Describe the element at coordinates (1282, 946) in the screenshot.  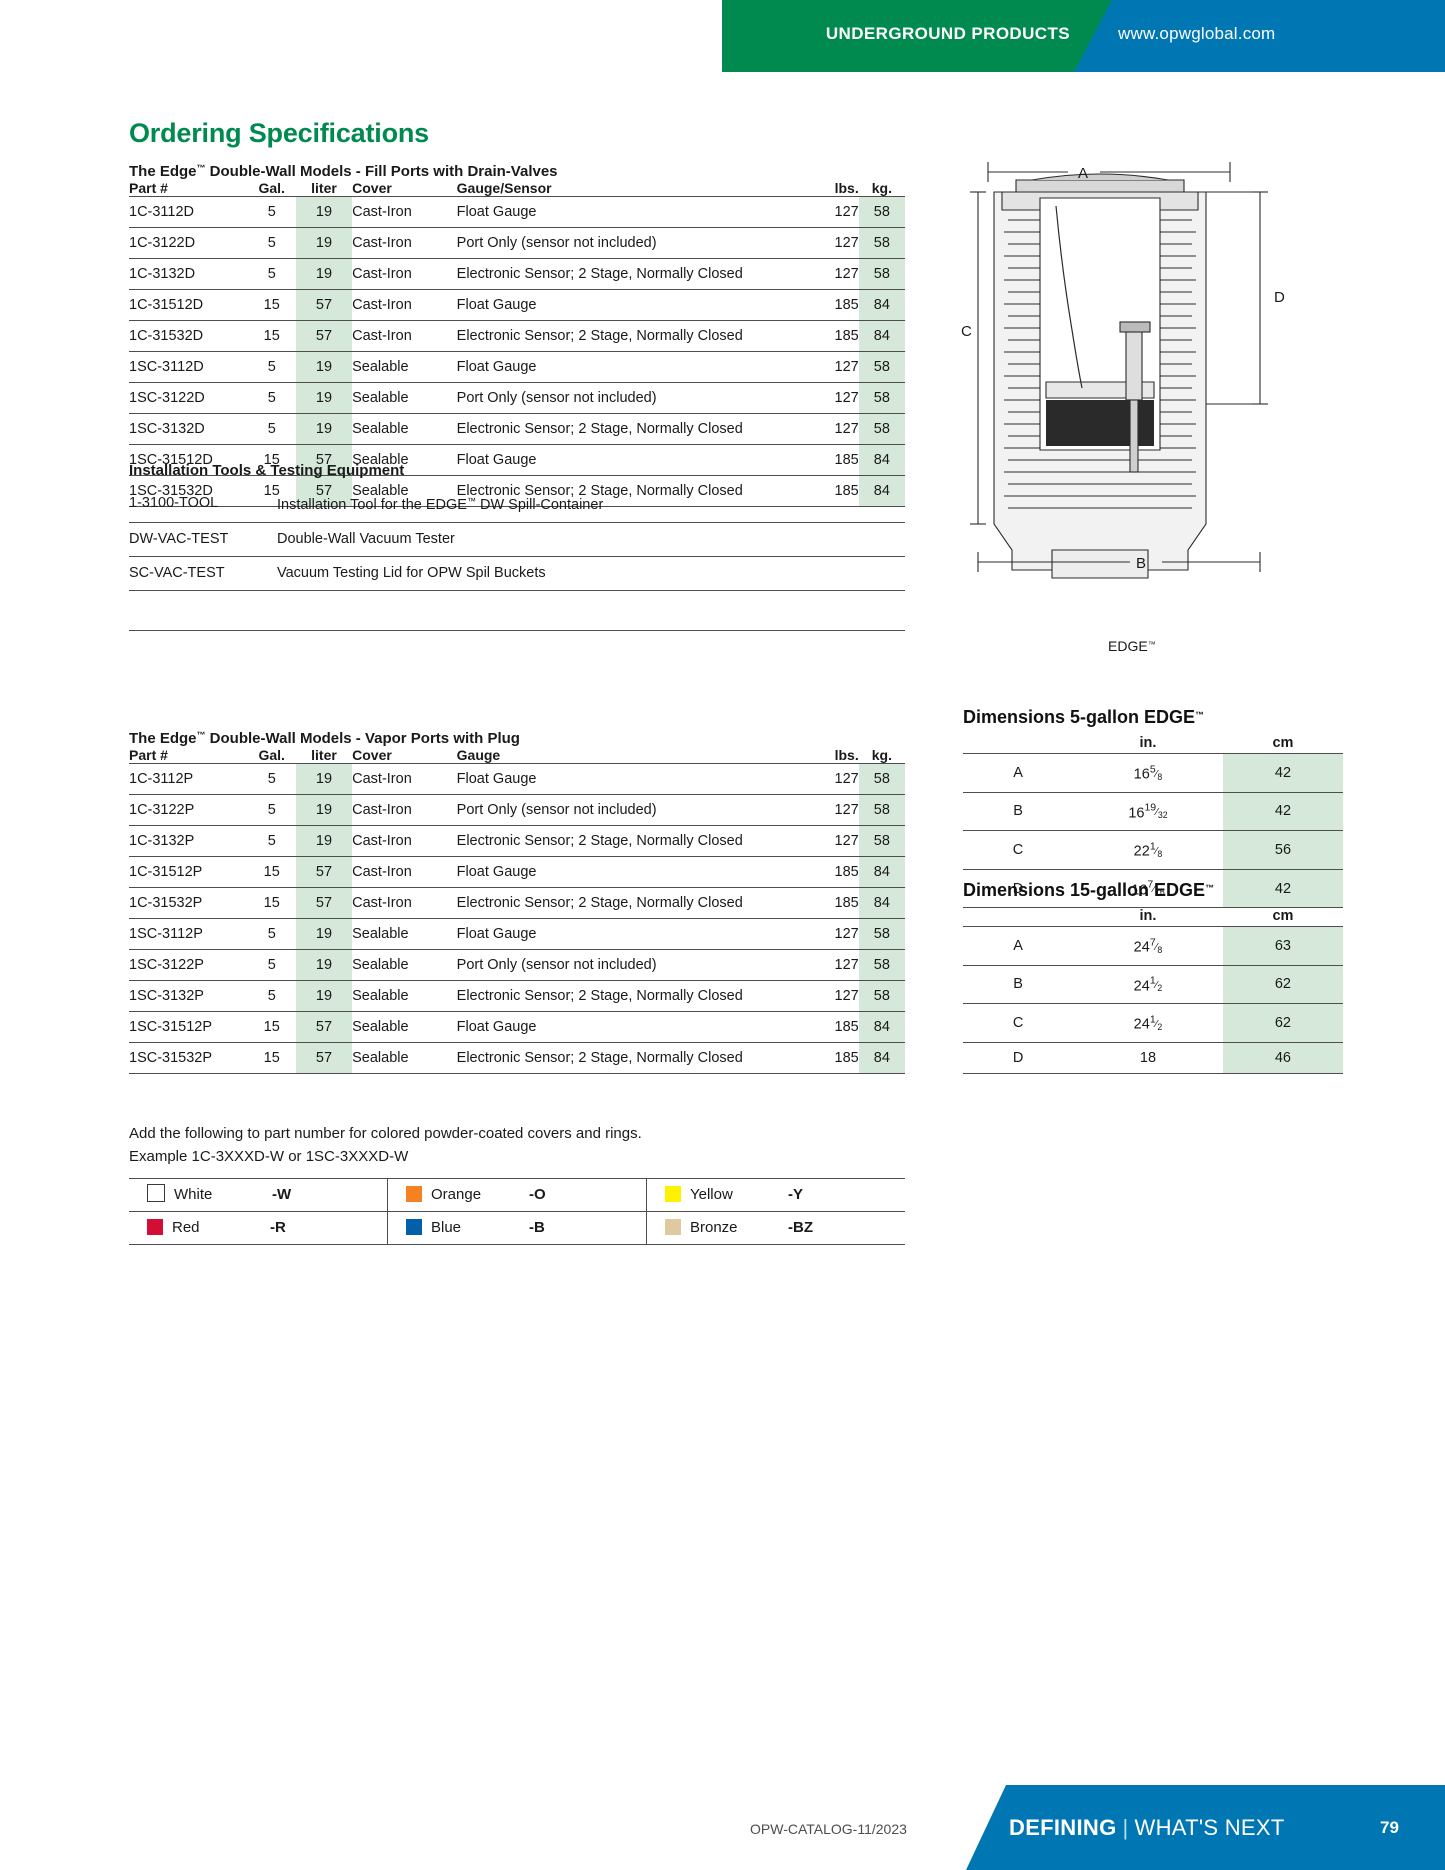
I see `cell-dimension-cm: 63` at that location.